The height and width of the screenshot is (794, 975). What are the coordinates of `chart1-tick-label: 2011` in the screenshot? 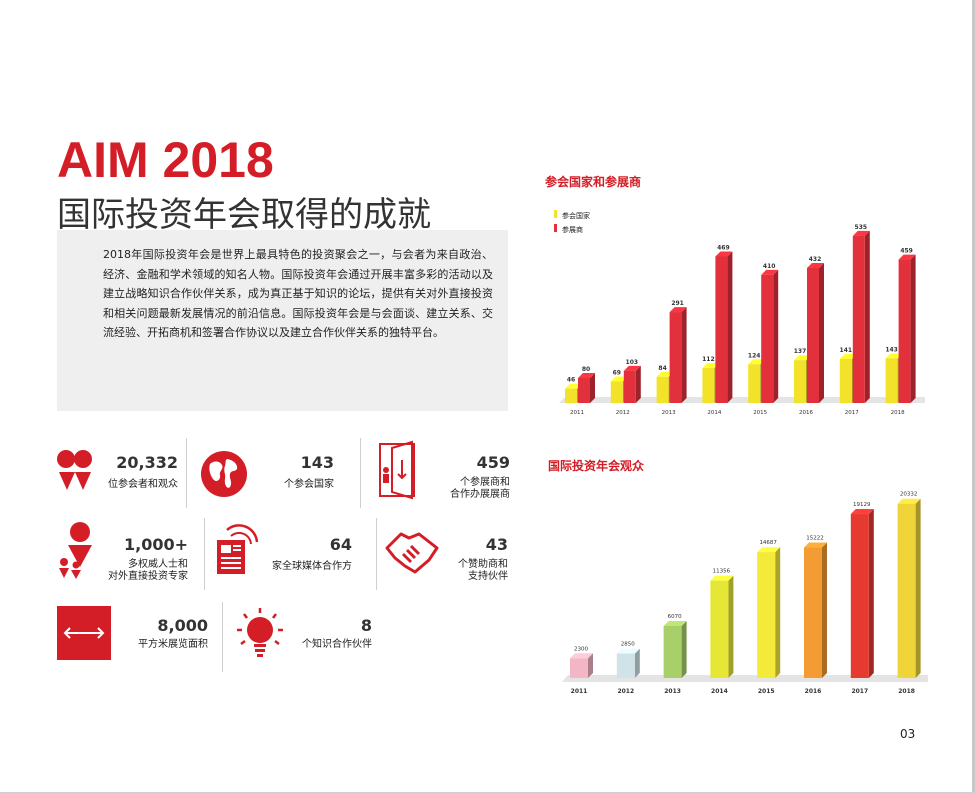 It's located at (577, 413).